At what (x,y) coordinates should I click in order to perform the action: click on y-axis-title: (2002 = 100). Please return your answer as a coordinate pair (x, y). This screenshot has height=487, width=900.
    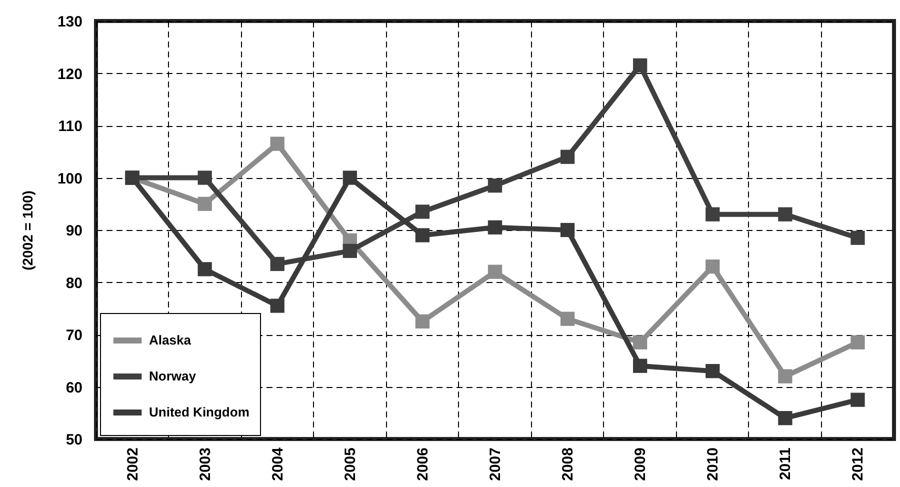
    Looking at the image, I should click on (27, 230).